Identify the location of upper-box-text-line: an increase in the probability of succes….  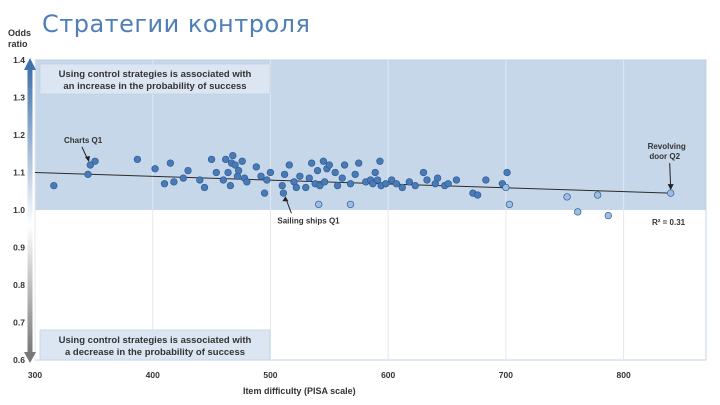
(154, 86).